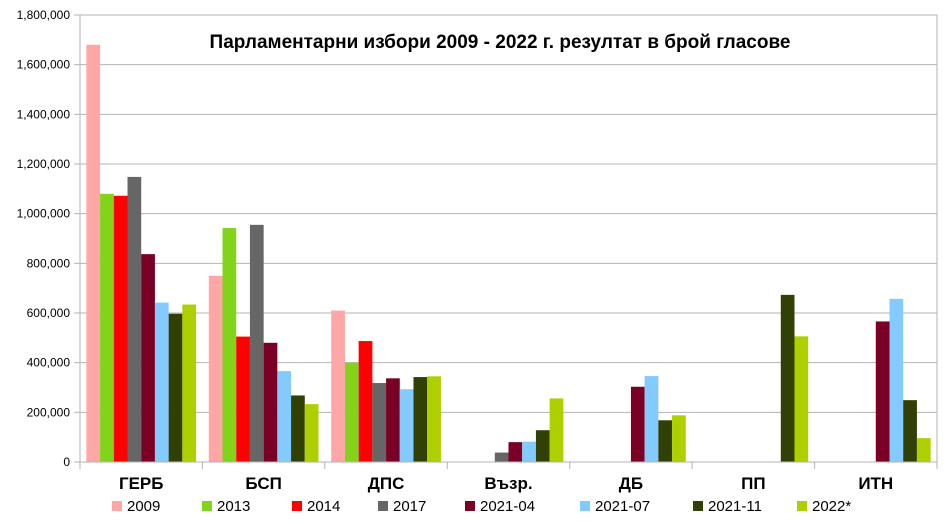  Describe the element at coordinates (409, 506) in the screenshot. I see `legend-label: 2017` at that location.